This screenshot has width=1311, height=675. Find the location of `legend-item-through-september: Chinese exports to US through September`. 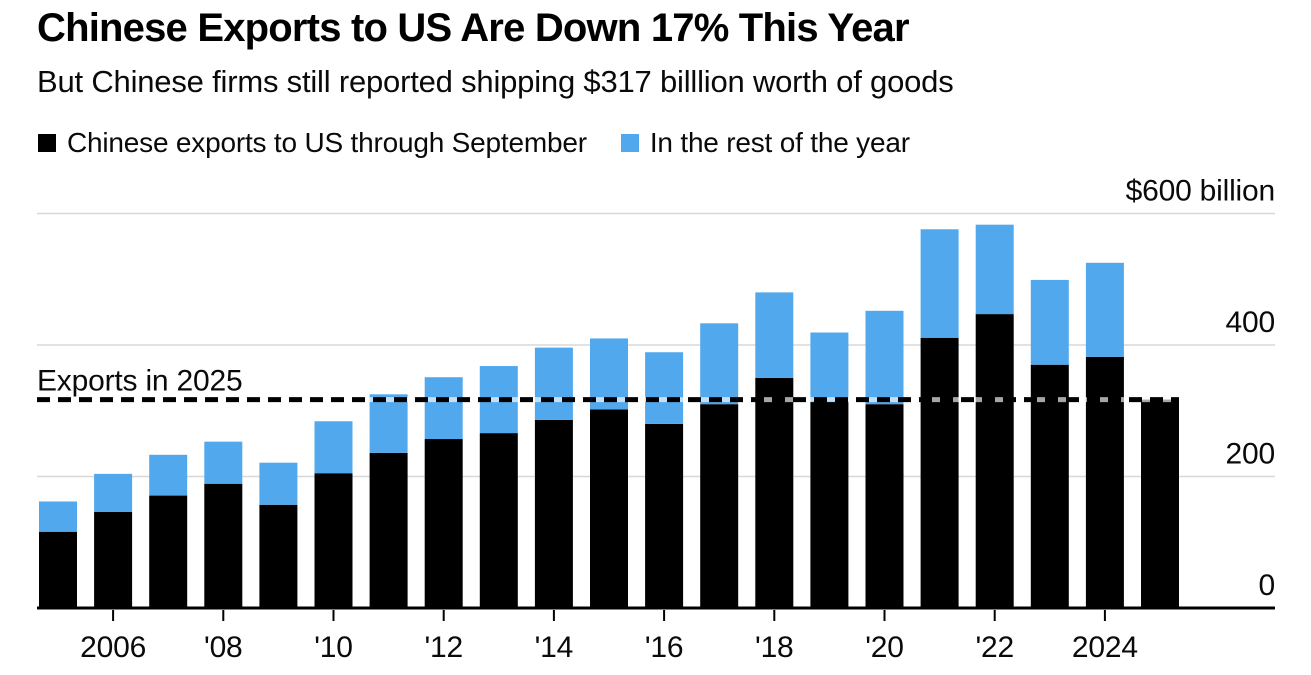

legend-item-through-september: Chinese exports to US through September is located at coordinates (312, 143).